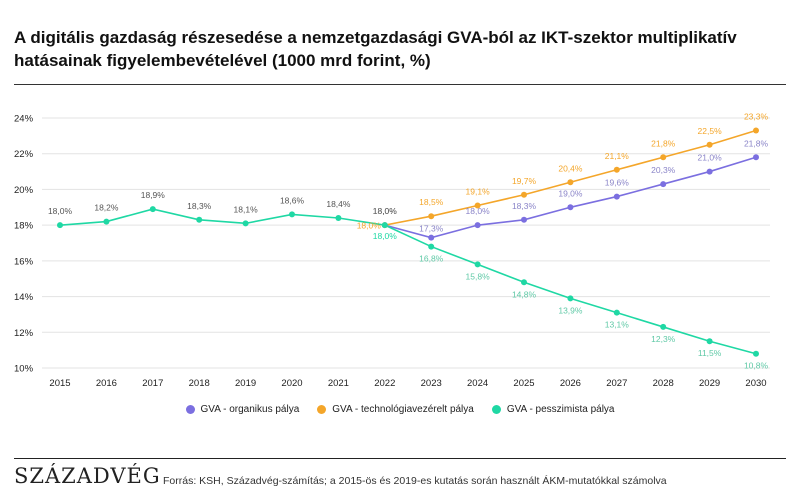 The height and width of the screenshot is (499, 800). I want to click on data-label: 23,3%, so click(756, 117).